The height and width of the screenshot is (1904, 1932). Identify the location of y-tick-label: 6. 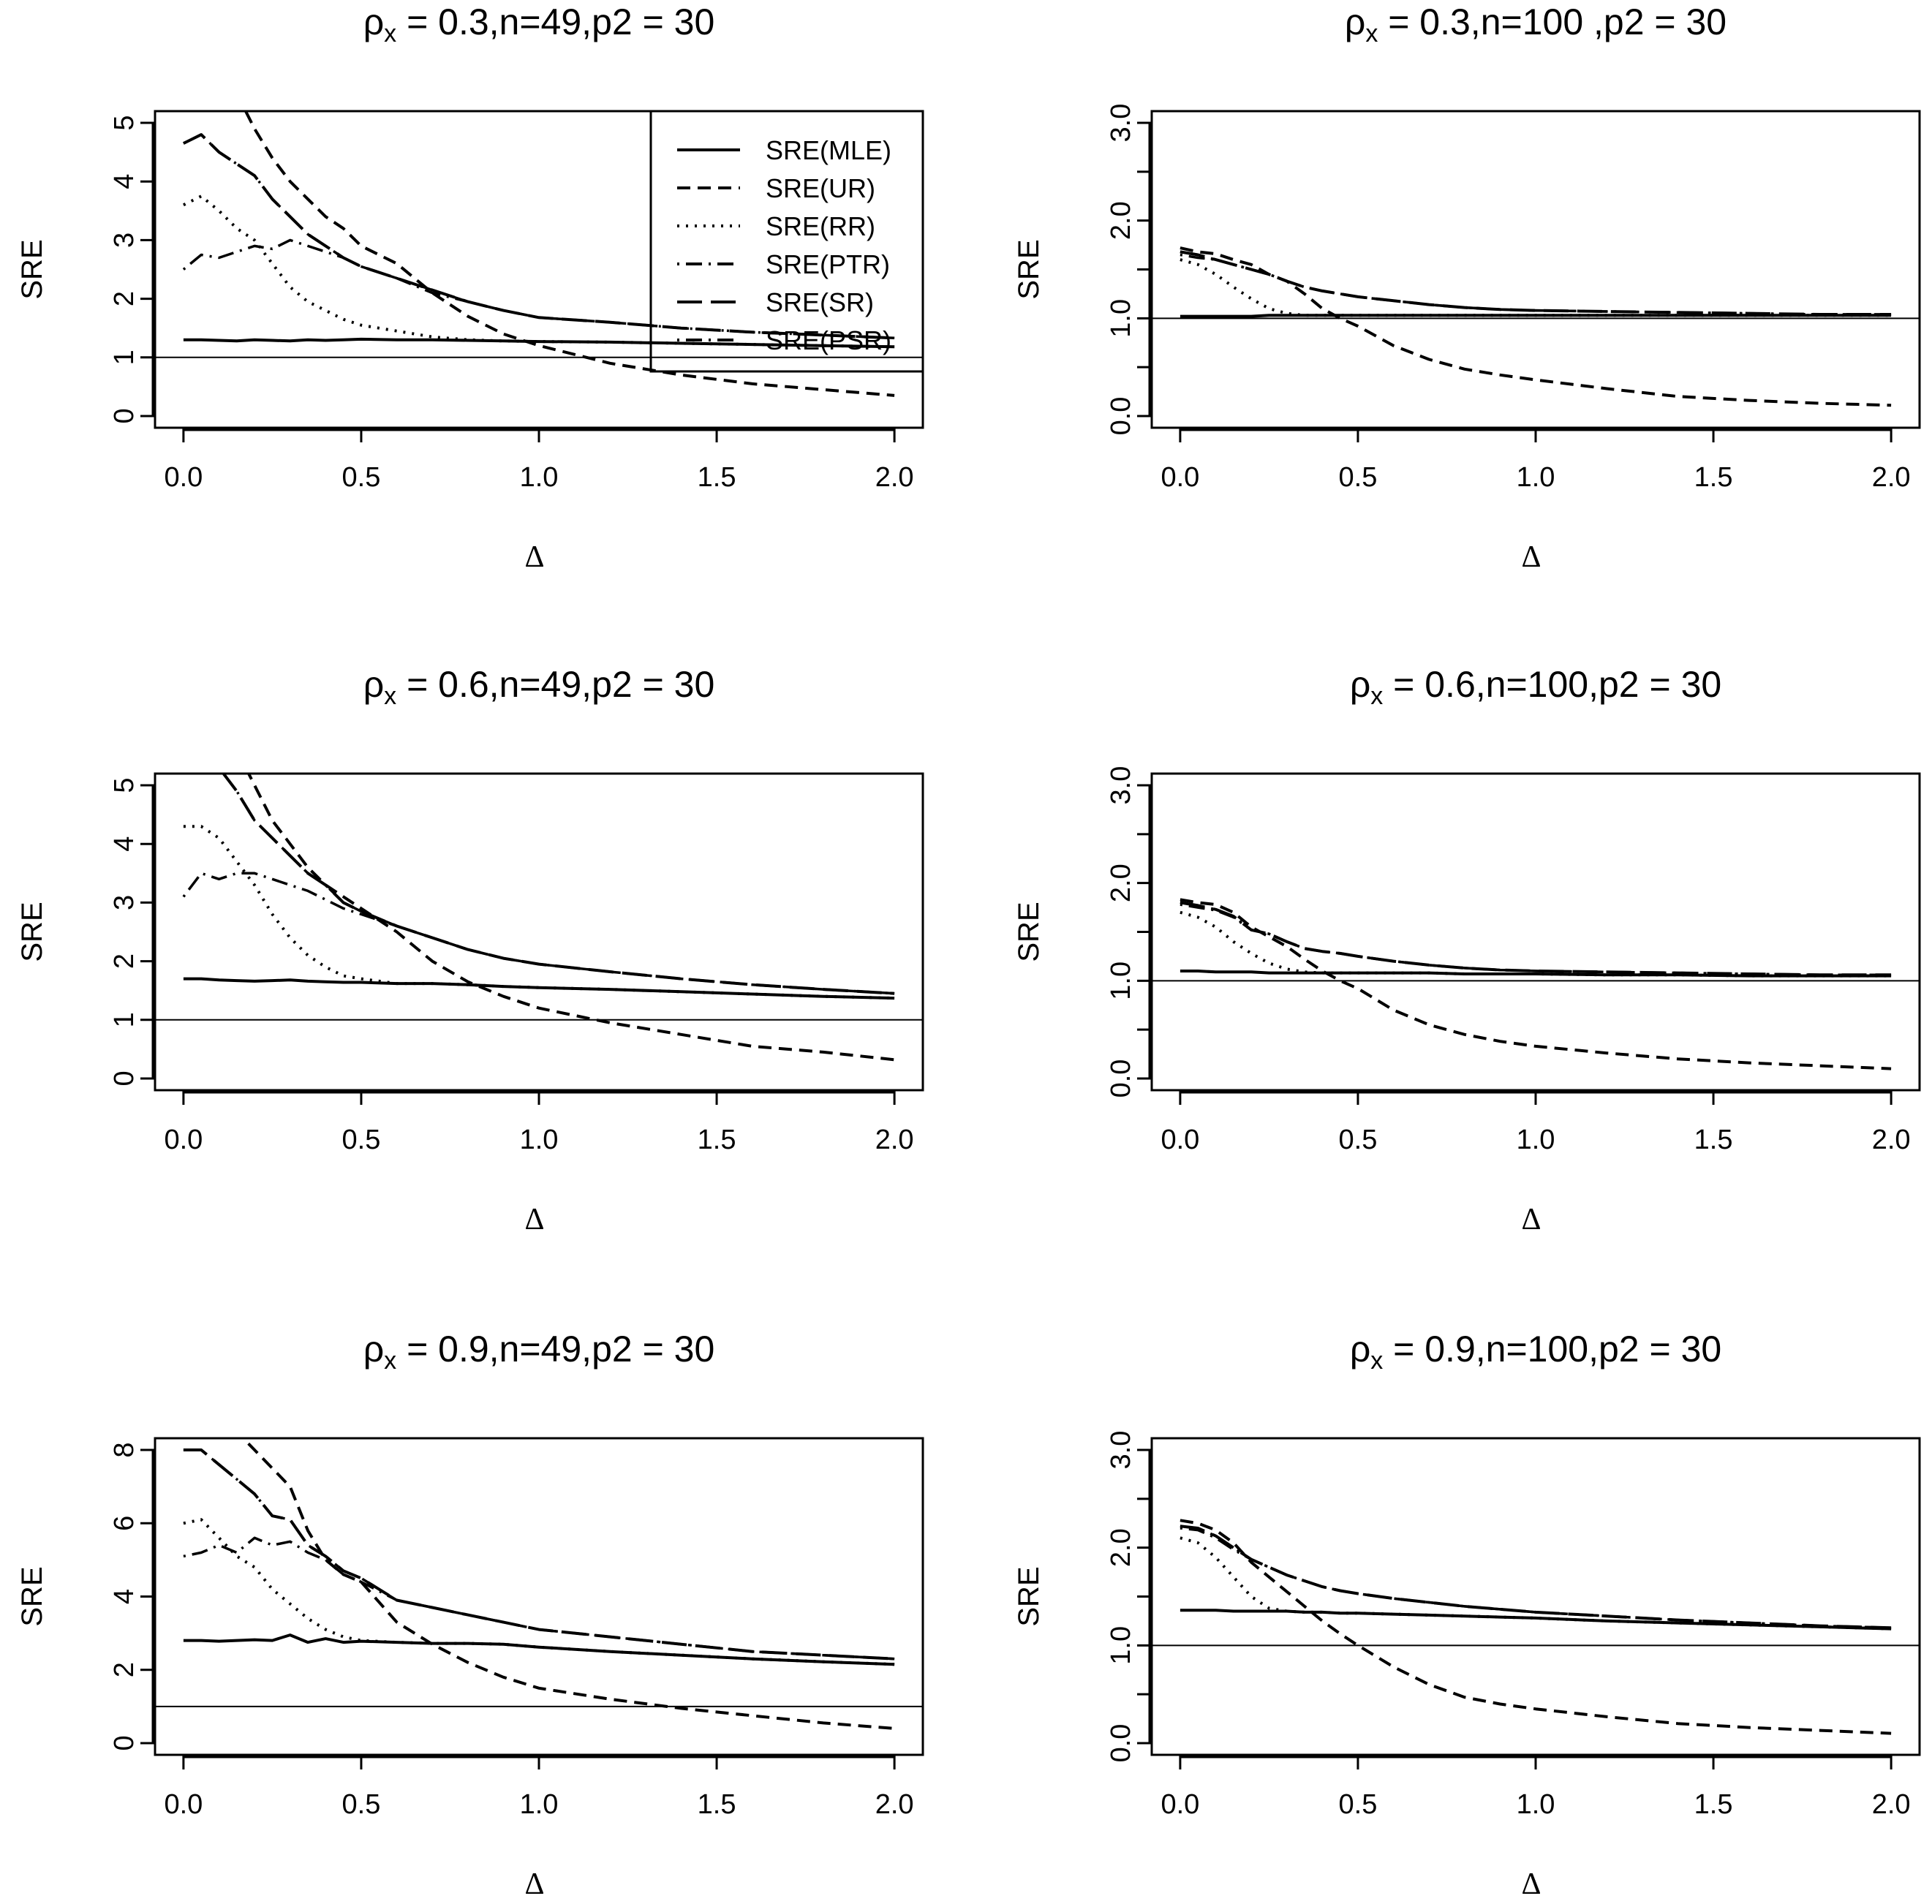
(124, 1524).